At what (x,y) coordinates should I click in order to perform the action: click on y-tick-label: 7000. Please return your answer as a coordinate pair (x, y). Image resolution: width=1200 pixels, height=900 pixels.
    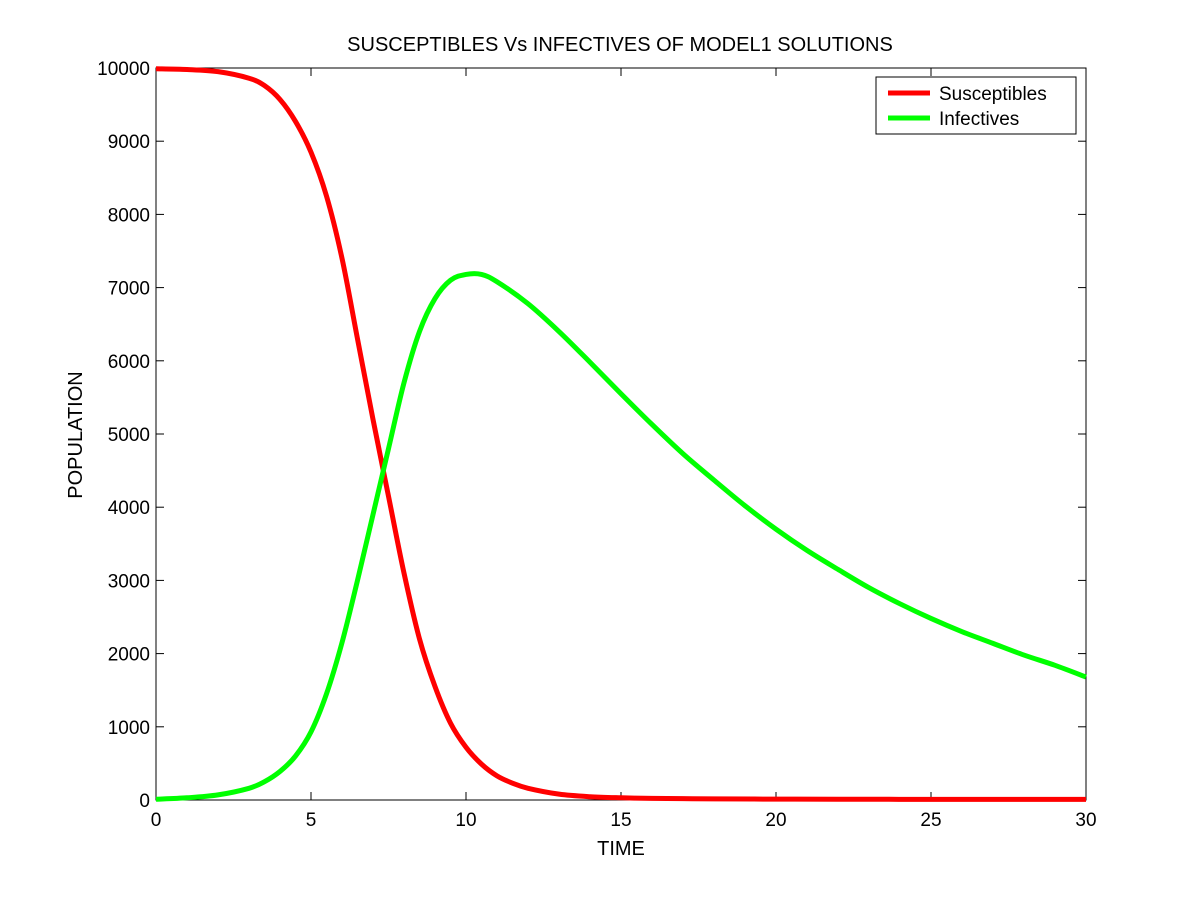
    Looking at the image, I should click on (129, 289).